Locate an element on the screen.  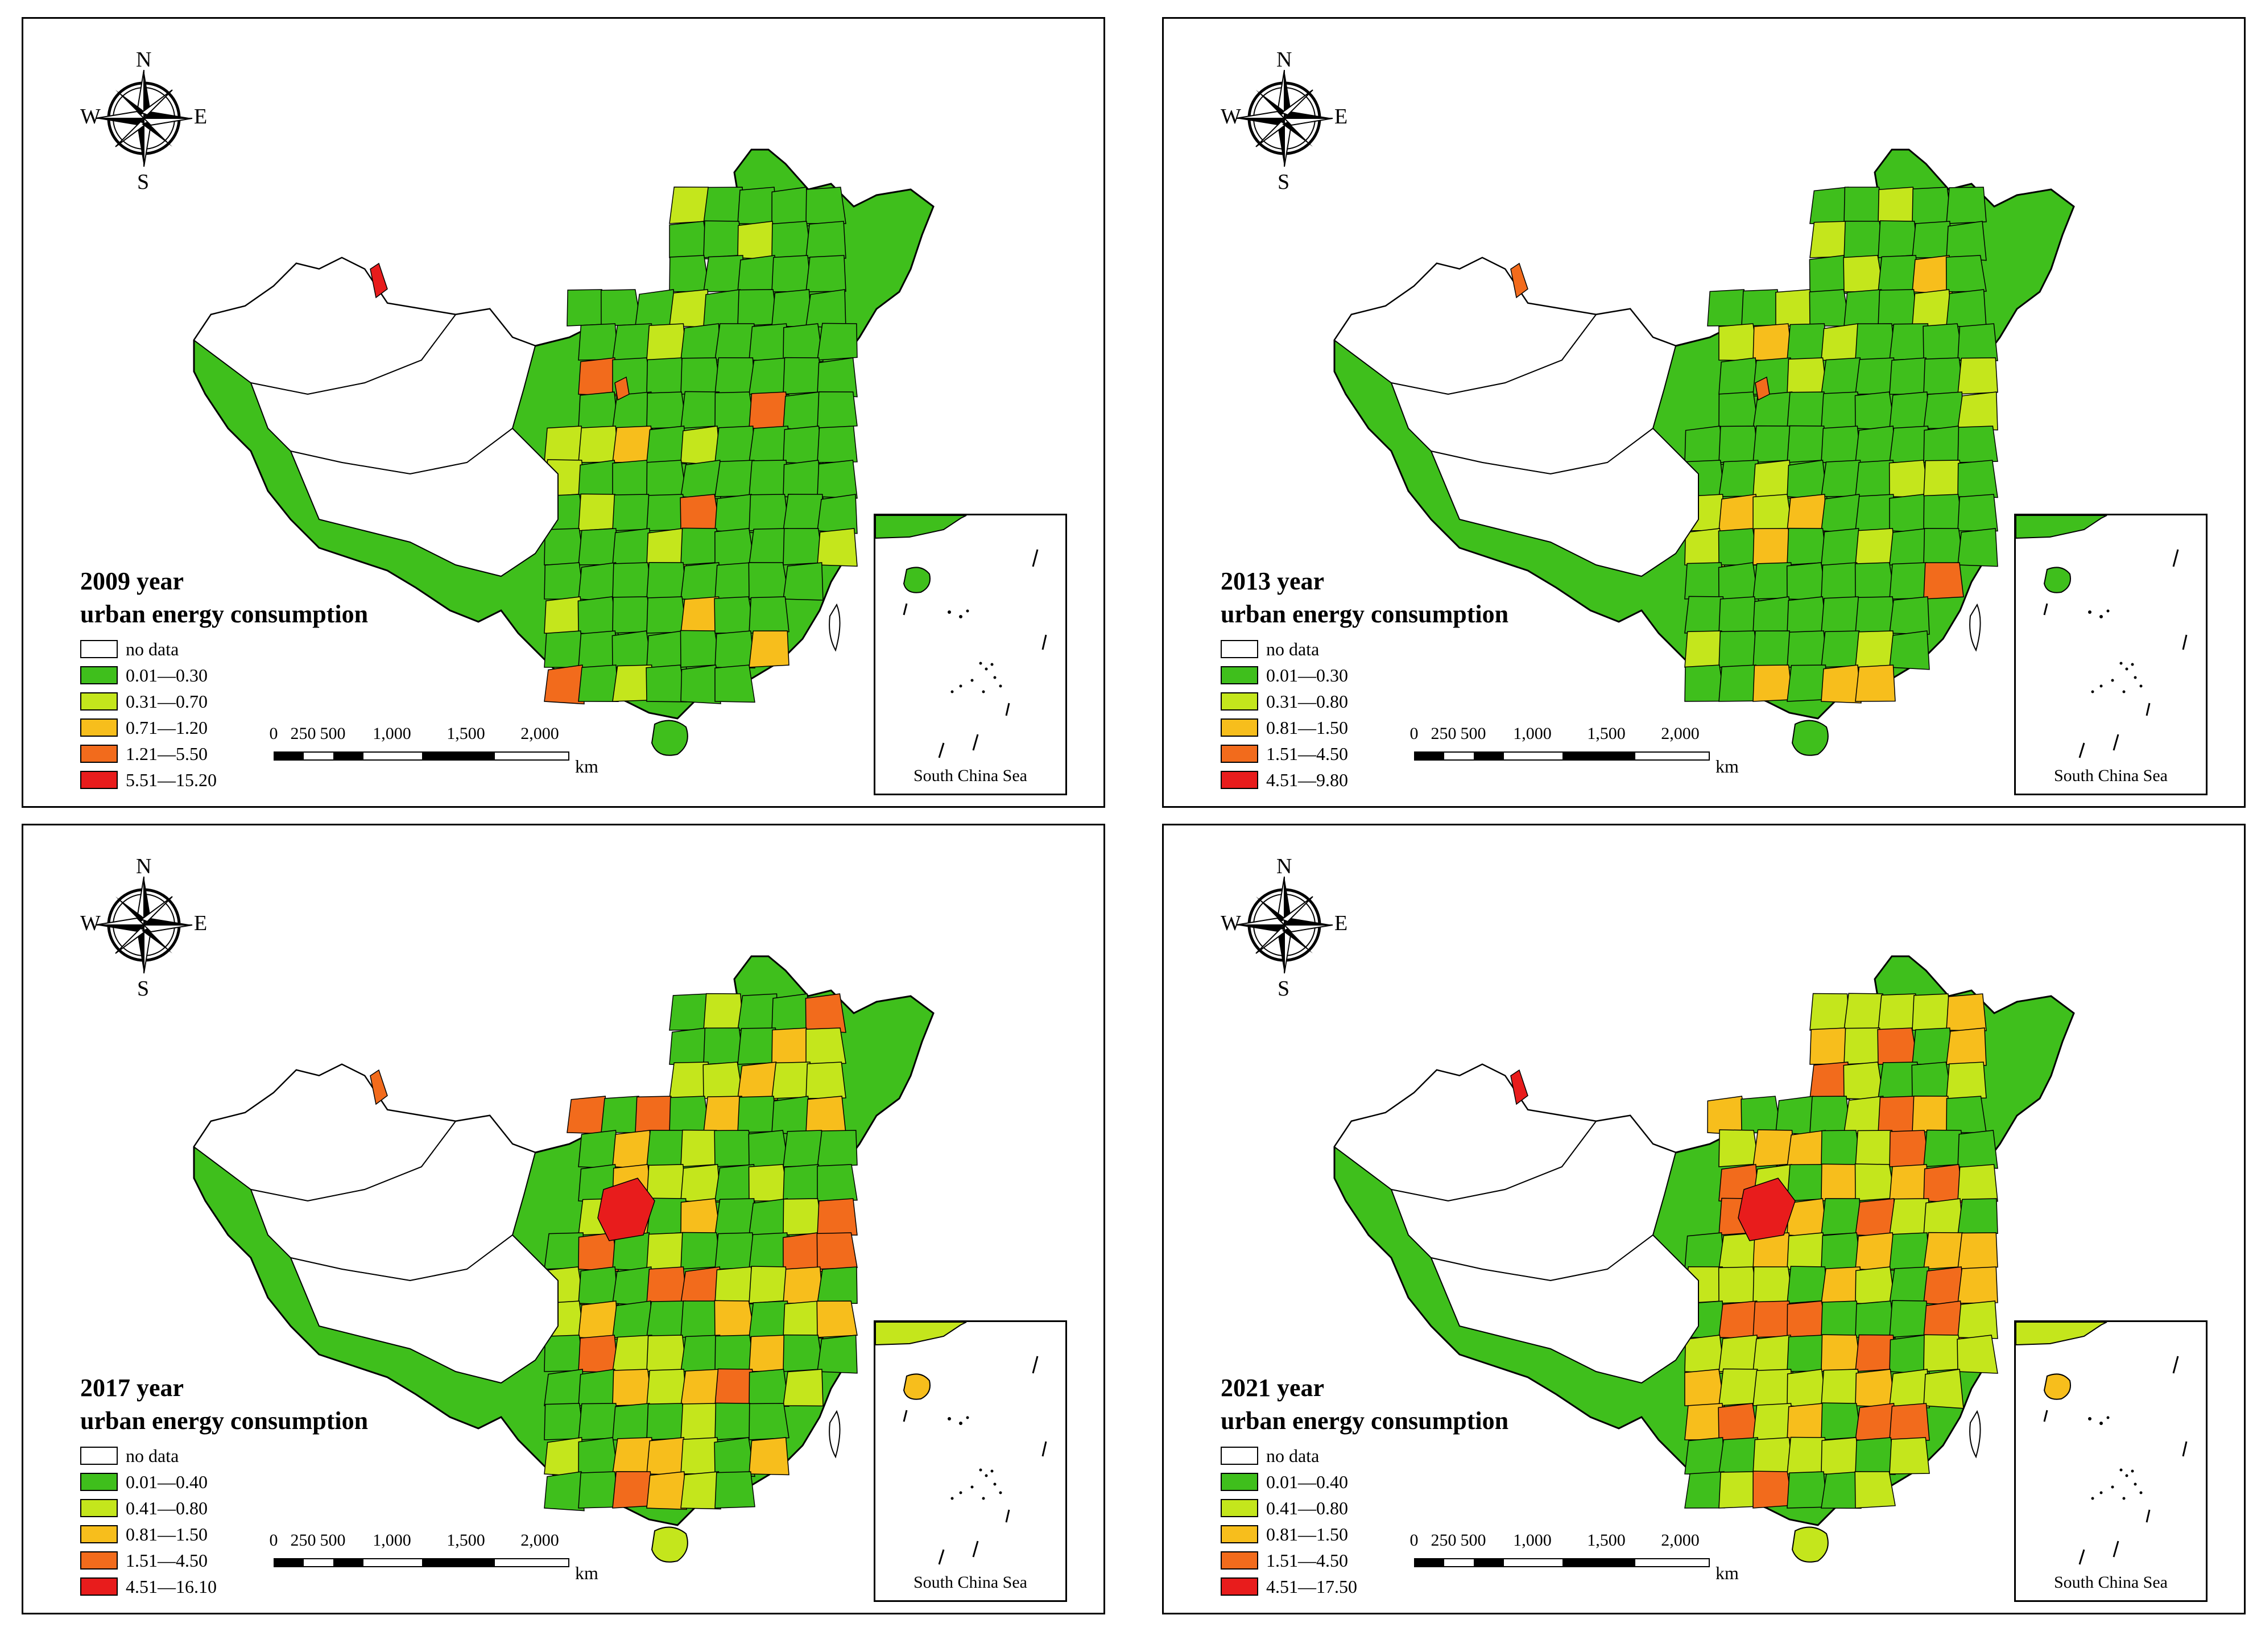
scale-tick-label: 250 is located at coordinates (1444, 733).